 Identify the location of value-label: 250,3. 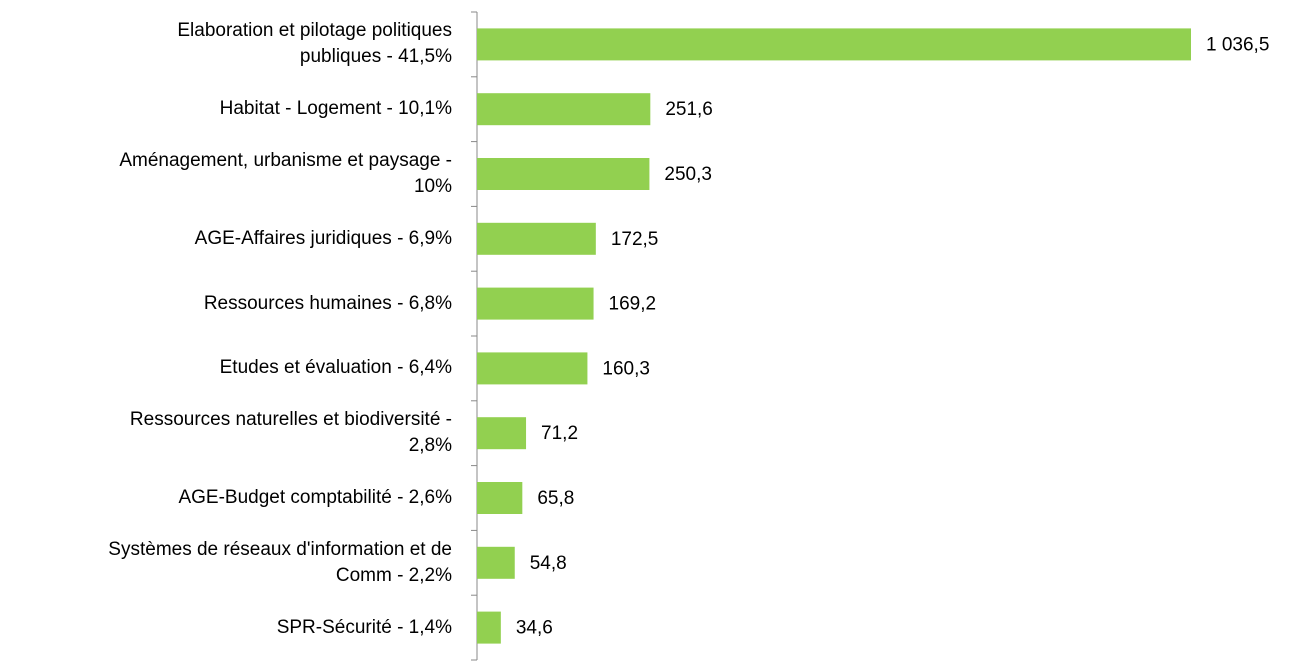
(688, 174).